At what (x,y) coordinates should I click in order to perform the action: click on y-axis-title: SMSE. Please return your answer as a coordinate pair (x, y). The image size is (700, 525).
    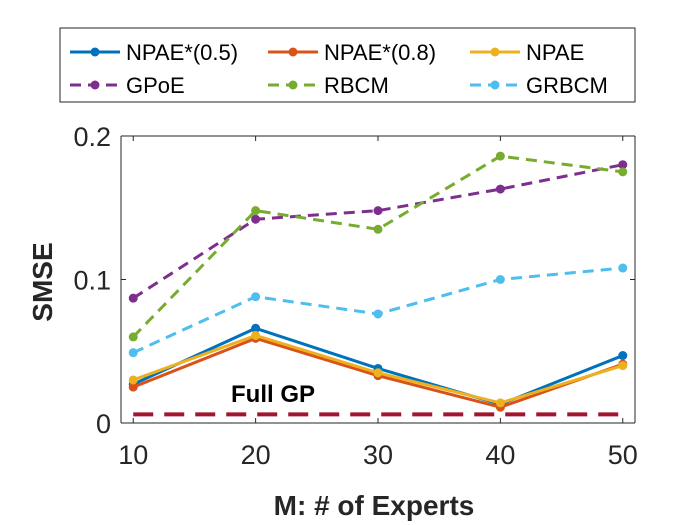
    Looking at the image, I should click on (42, 281).